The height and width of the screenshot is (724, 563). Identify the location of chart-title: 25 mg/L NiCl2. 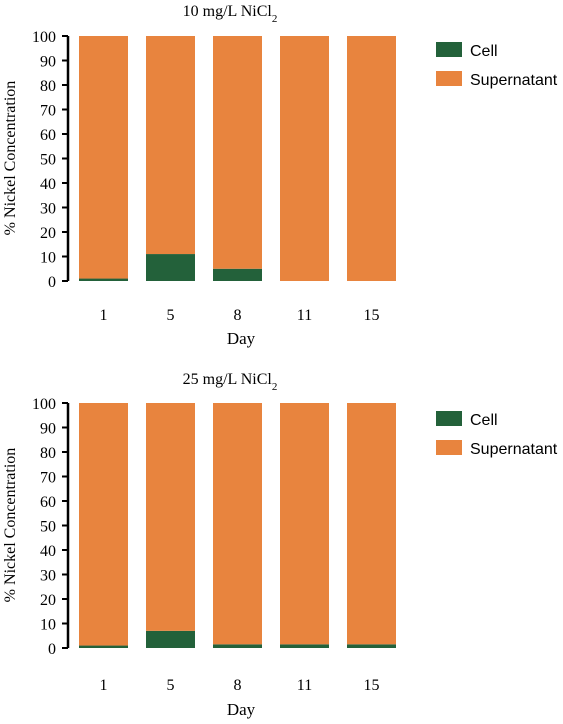
(230, 382).